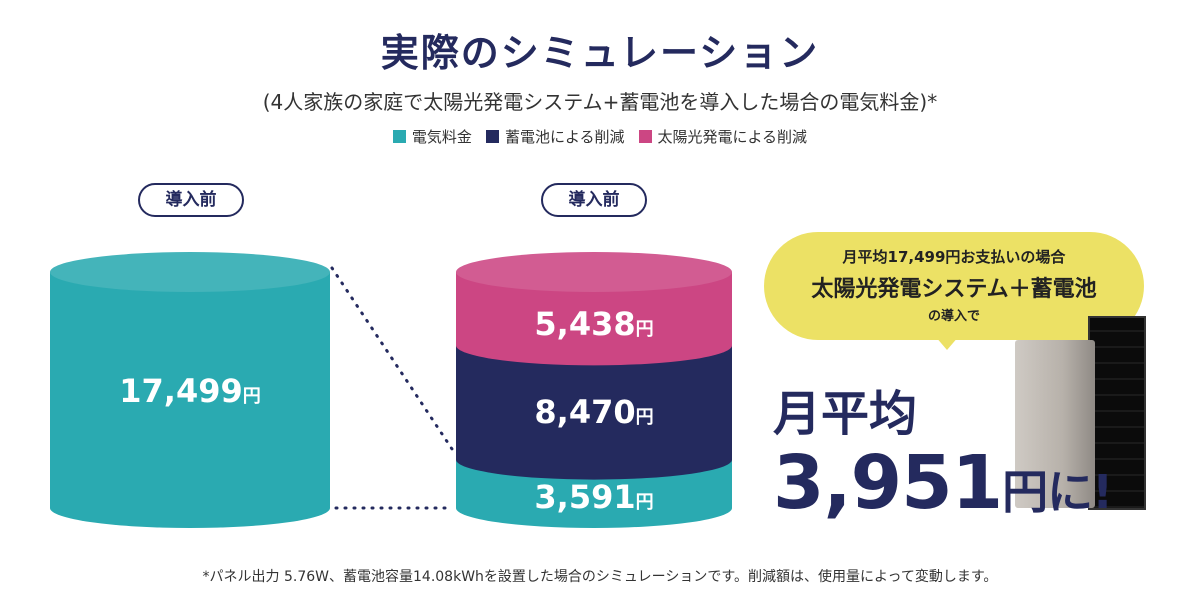 Image resolution: width=1200 pixels, height=609 pixels. Describe the element at coordinates (585, 412) in the screenshot. I see `value: 8,470` at that location.